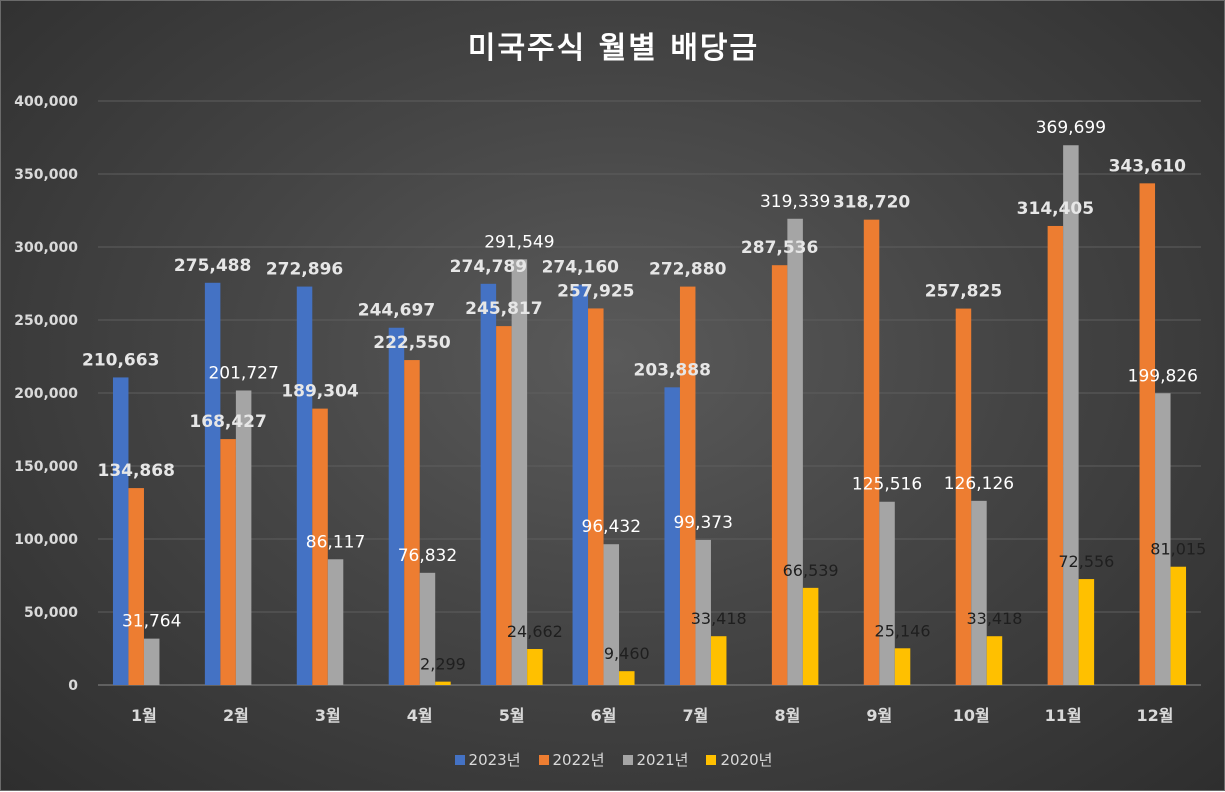  What do you see at coordinates (51, 613) in the screenshot?
I see `y-tick-label: 50,000` at bounding box center [51, 613].